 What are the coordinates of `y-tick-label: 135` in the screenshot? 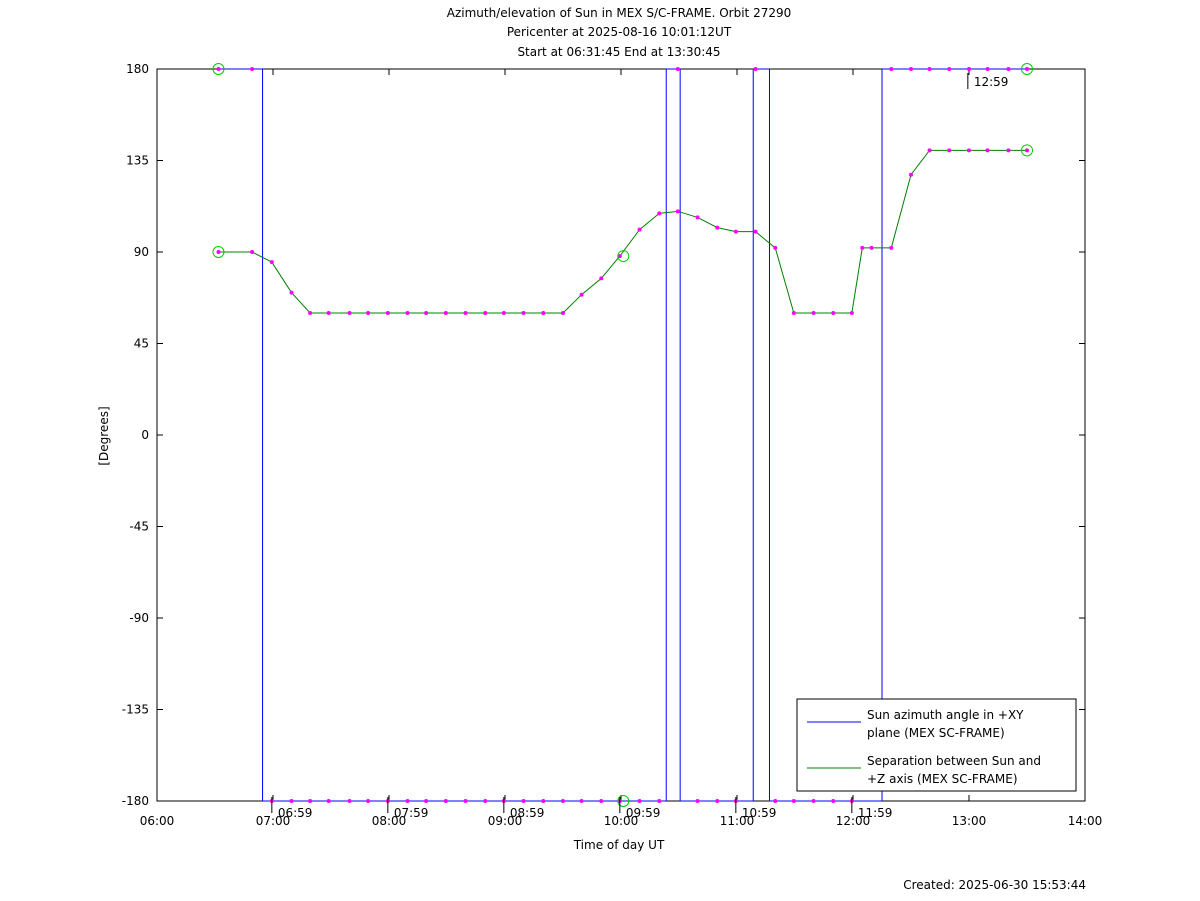 It's located at (137, 161).